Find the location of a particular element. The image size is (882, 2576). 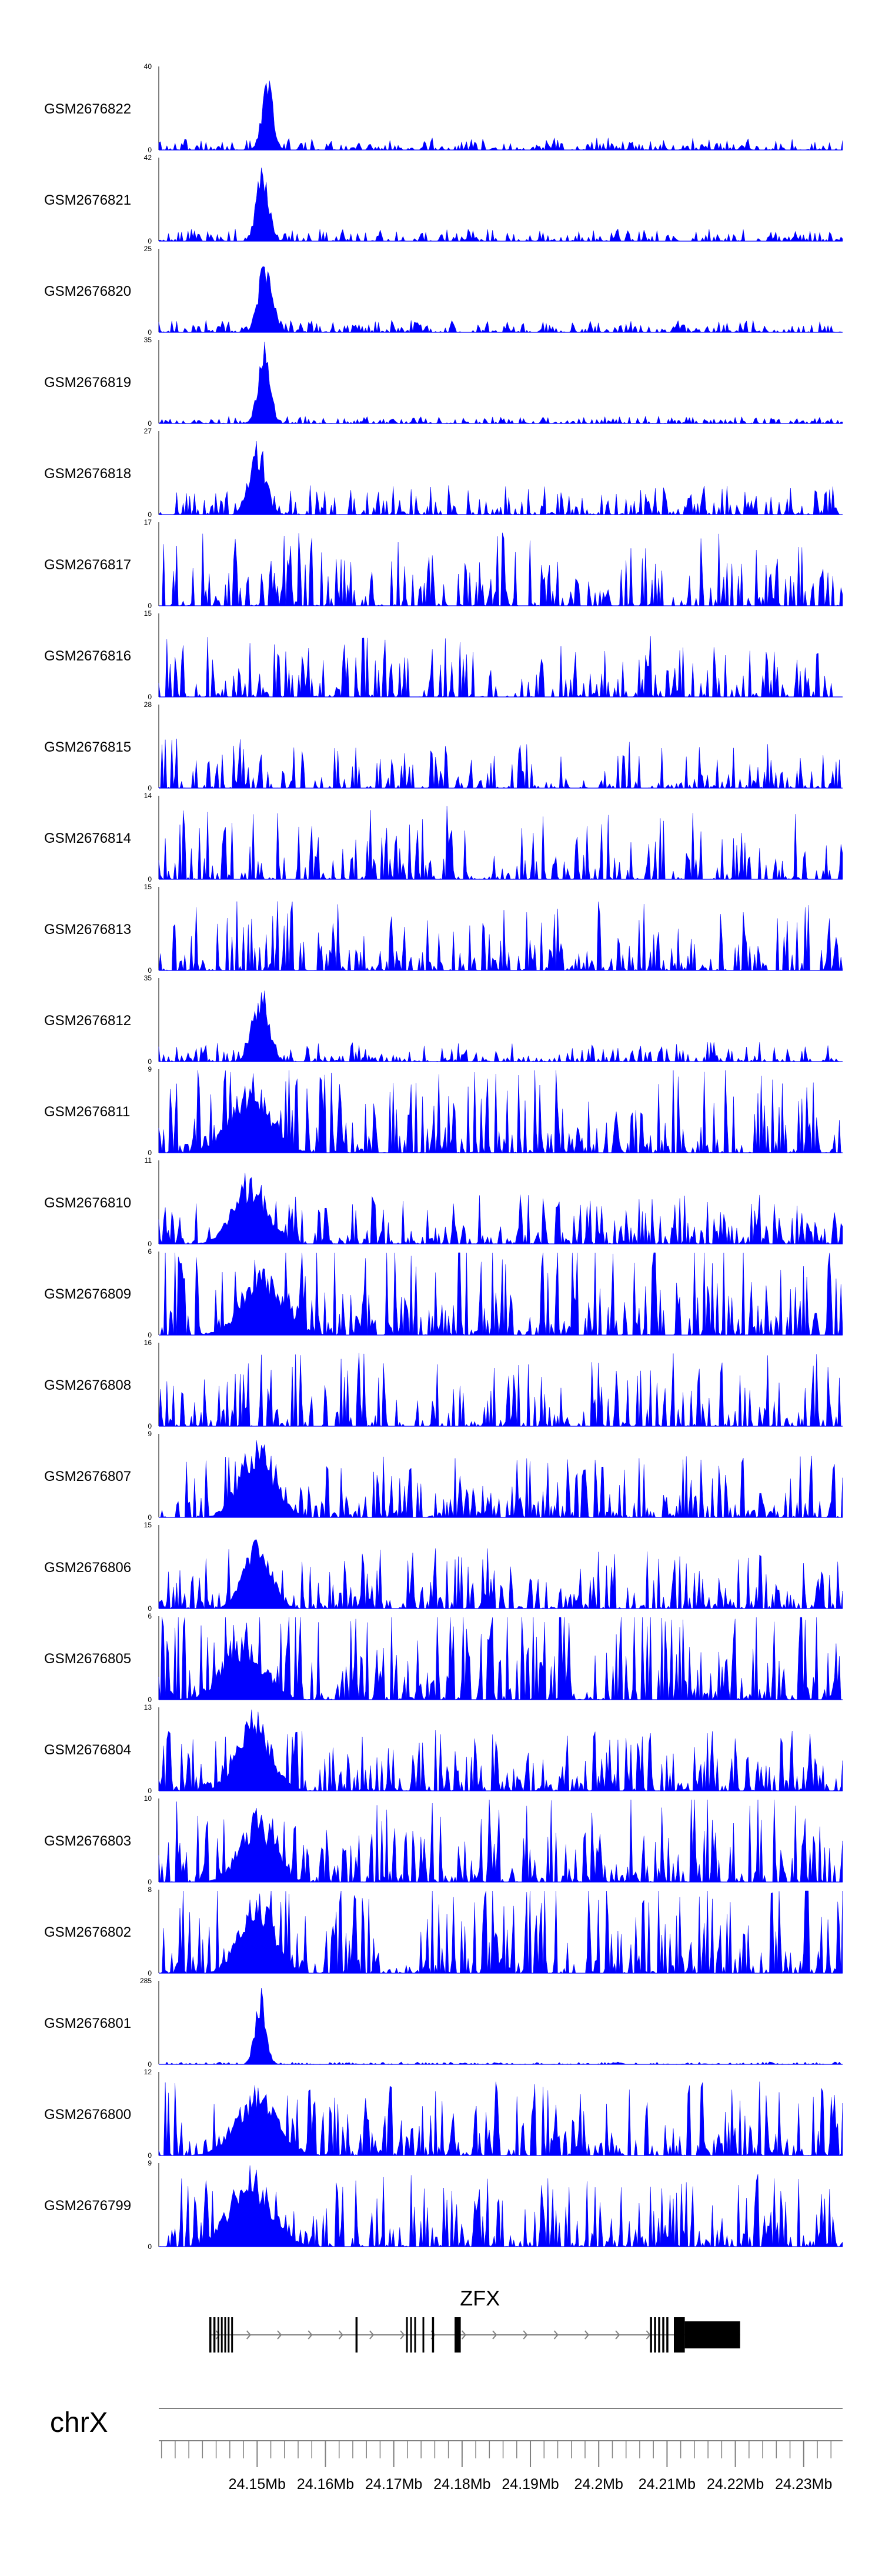

track-GSM2676814: GSM2676814 14 0 is located at coordinates (443, 837).